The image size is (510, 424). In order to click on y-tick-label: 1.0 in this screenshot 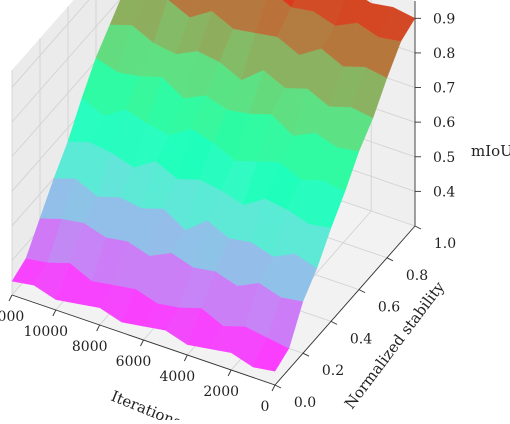, I will do `click(445, 244)`.